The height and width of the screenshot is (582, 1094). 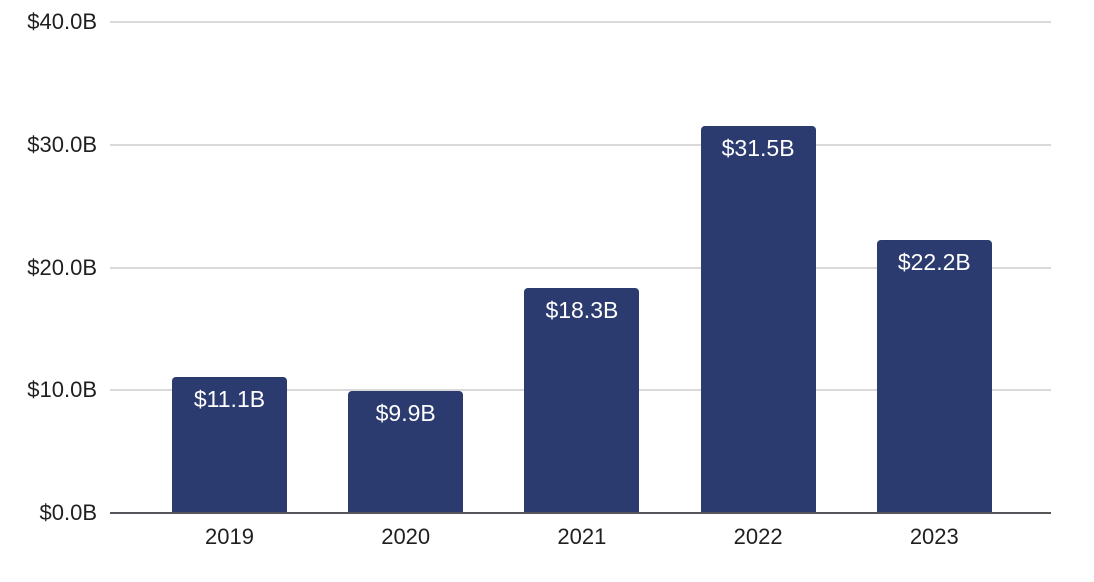 What do you see at coordinates (62, 144) in the screenshot?
I see `y-tick-label: $30.0B` at bounding box center [62, 144].